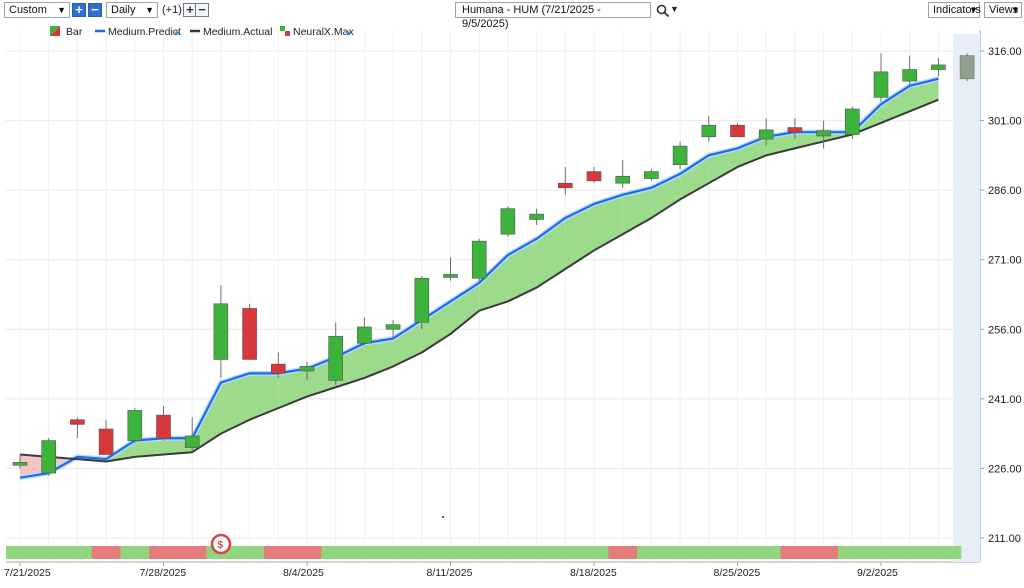  Describe the element at coordinates (1005, 261) in the screenshot. I see `y-tick-label: 271.00` at that location.